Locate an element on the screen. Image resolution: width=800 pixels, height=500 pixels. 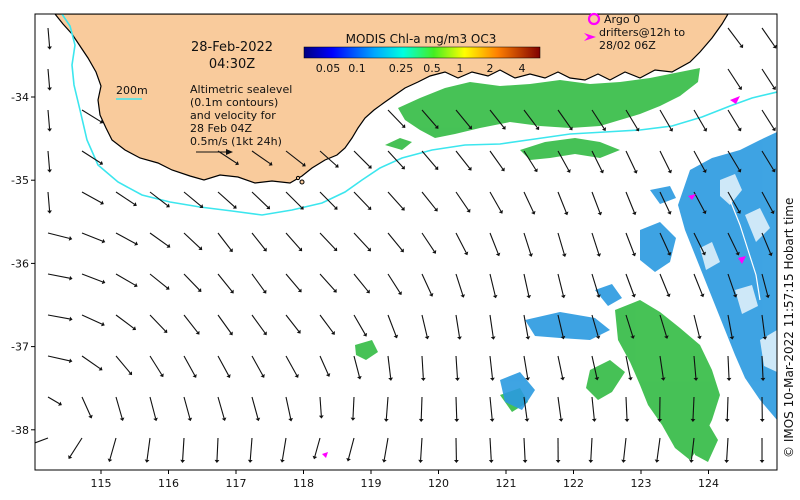
x-tick-label: 123 is located at coordinates (641, 483).